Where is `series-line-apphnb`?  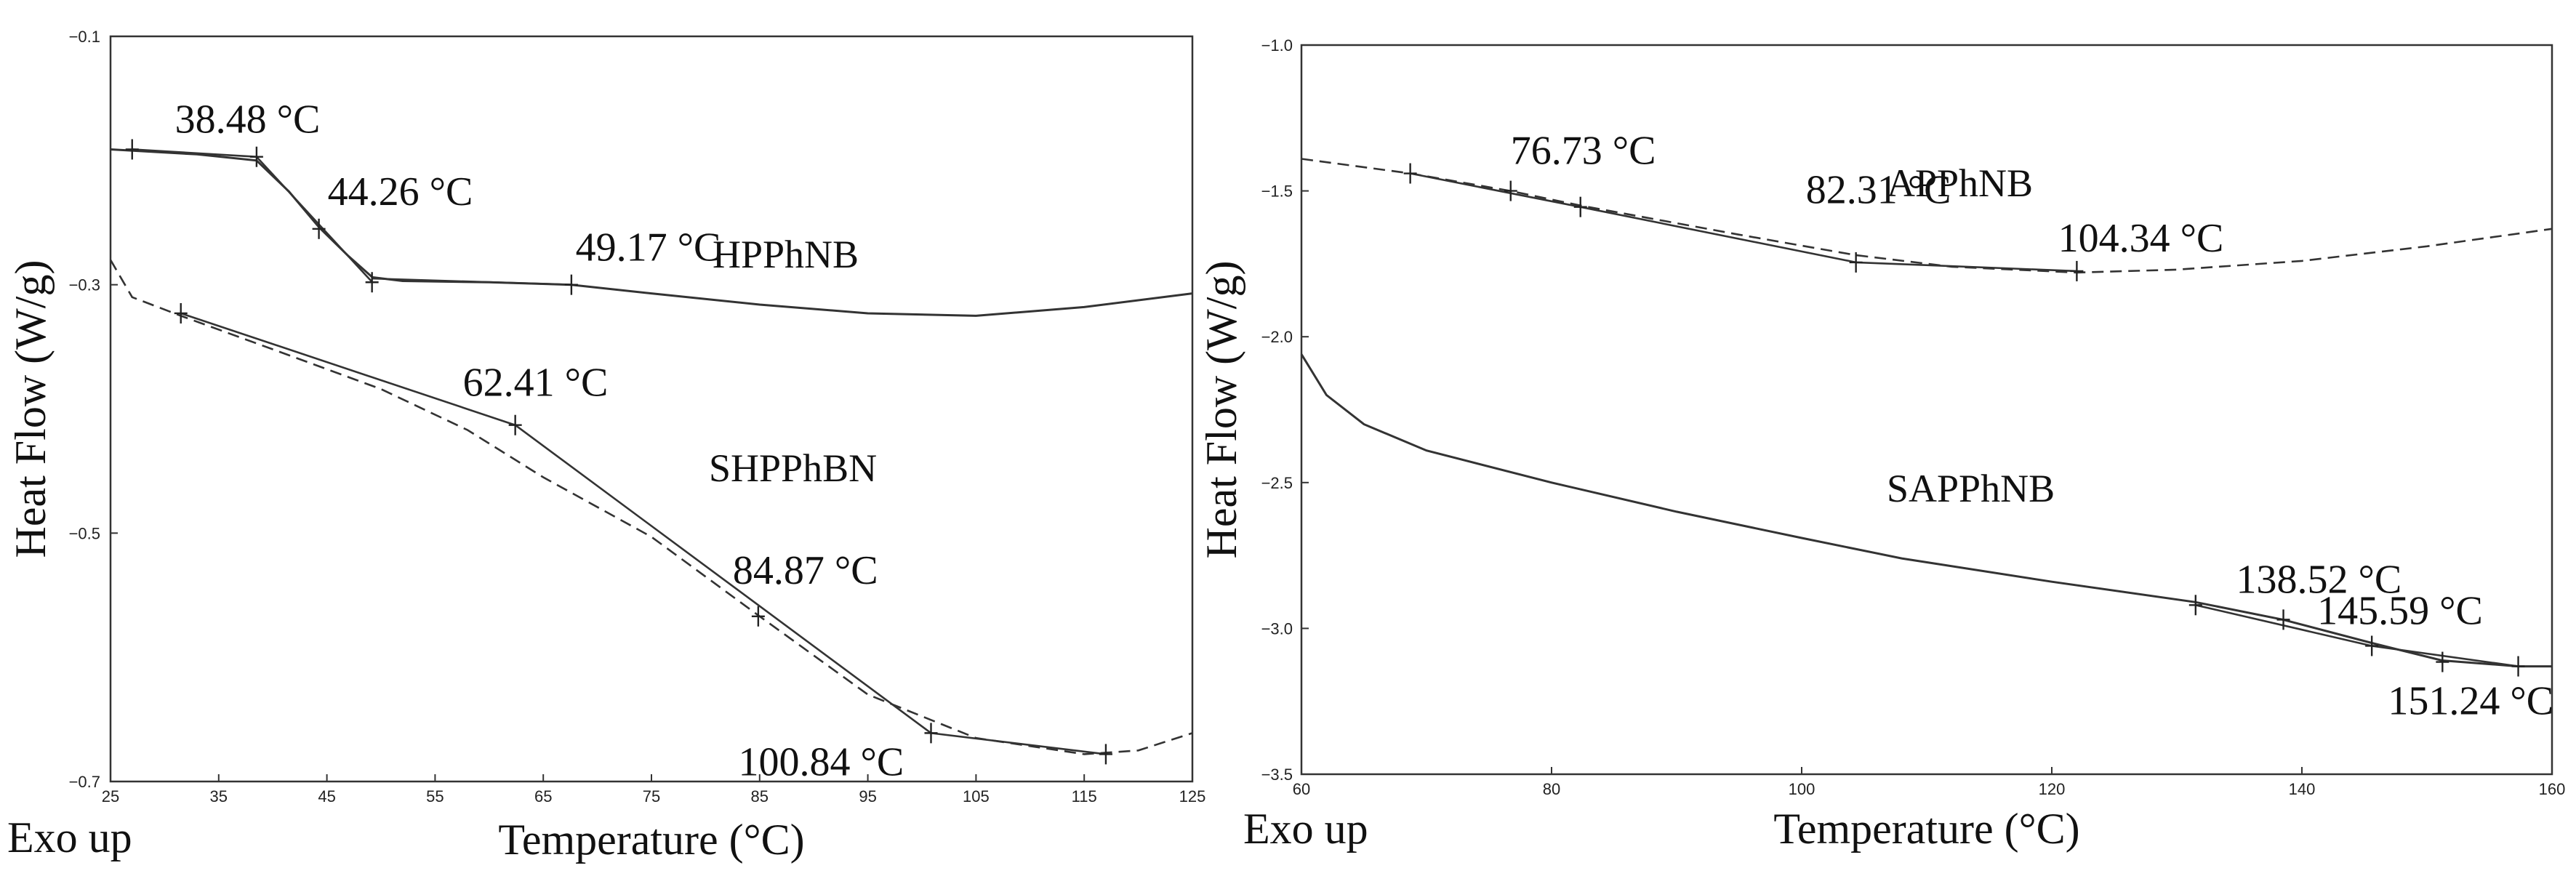
series-line-apphnb is located at coordinates (1927, 216).